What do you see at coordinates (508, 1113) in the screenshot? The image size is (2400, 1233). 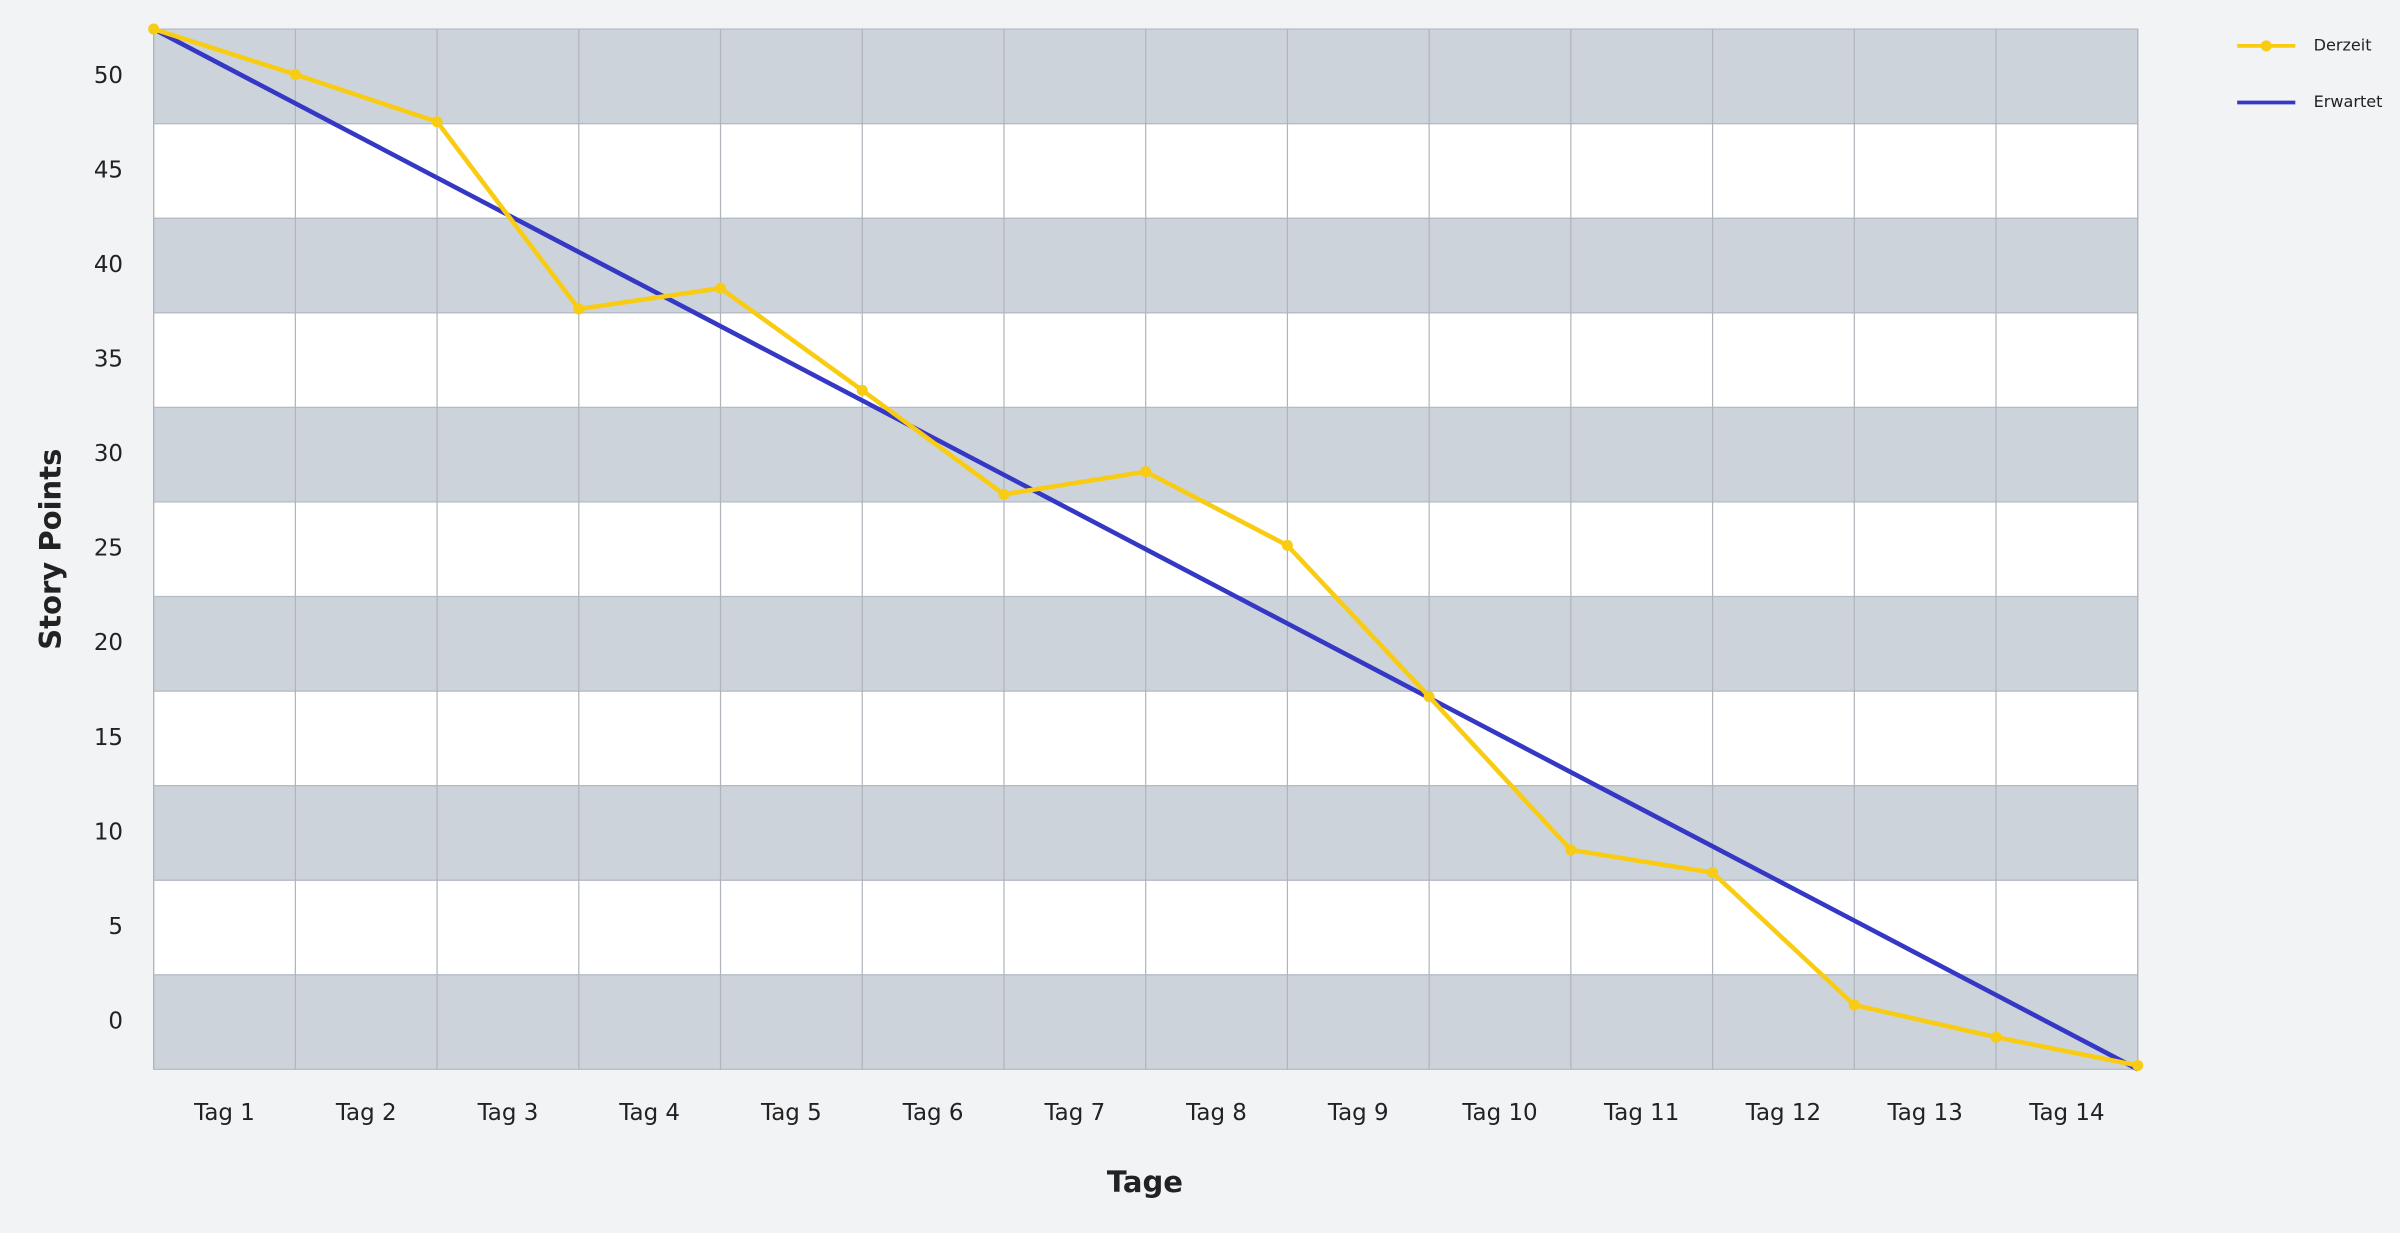 I see `x-tick-label: Tag 3` at bounding box center [508, 1113].